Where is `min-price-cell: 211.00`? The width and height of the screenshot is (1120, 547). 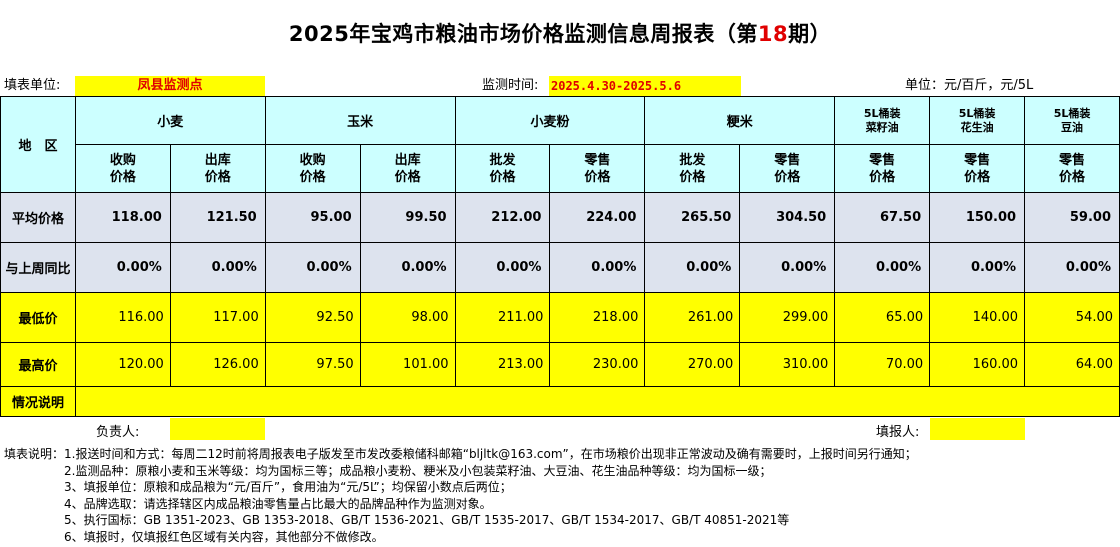 min-price-cell: 211.00 is located at coordinates (502, 317).